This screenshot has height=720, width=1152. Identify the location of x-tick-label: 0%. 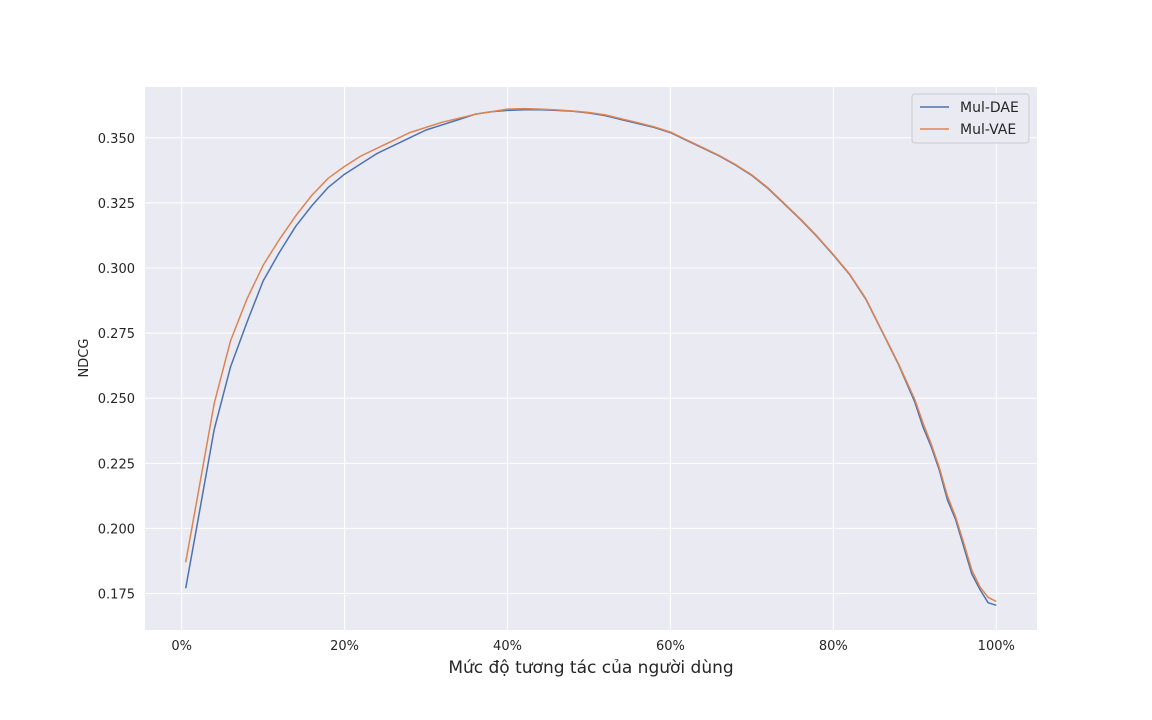
(181, 646).